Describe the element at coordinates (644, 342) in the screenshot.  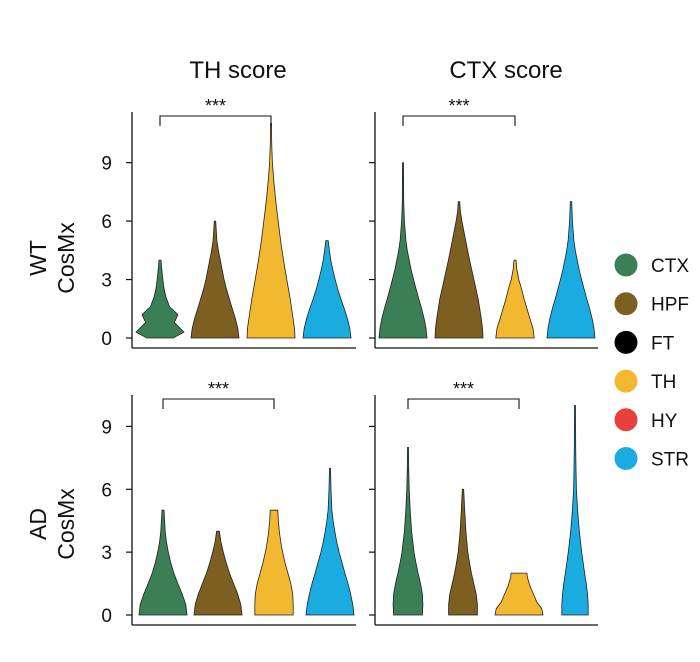
I see `legend-item-ft: FT` at that location.